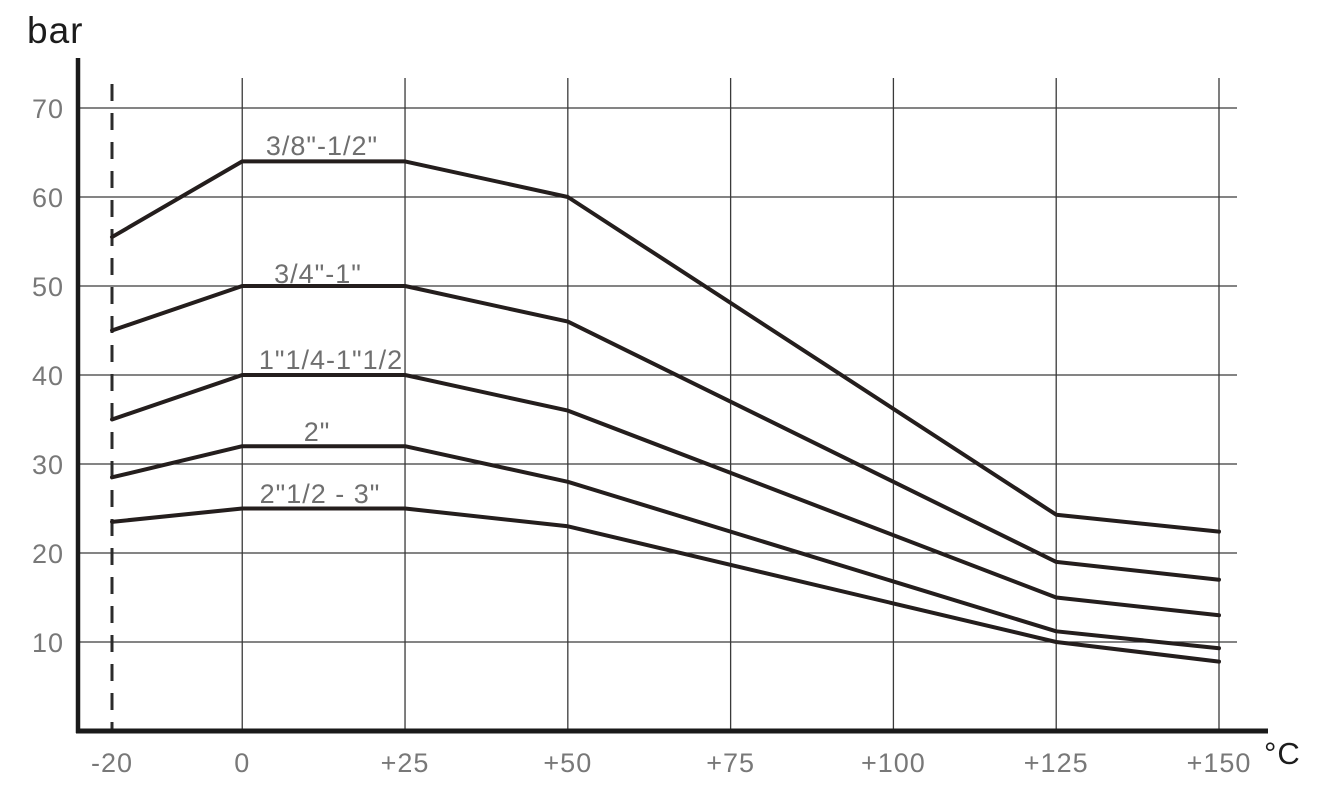  Describe the element at coordinates (242, 763) in the screenshot. I see `x-tick-label: 0` at that location.